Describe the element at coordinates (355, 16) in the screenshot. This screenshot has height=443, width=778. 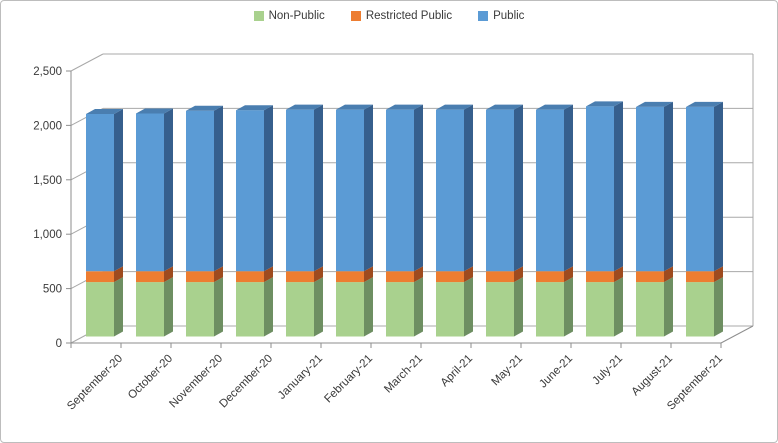
I see `legend-swatch-restricted-public-icon` at that location.